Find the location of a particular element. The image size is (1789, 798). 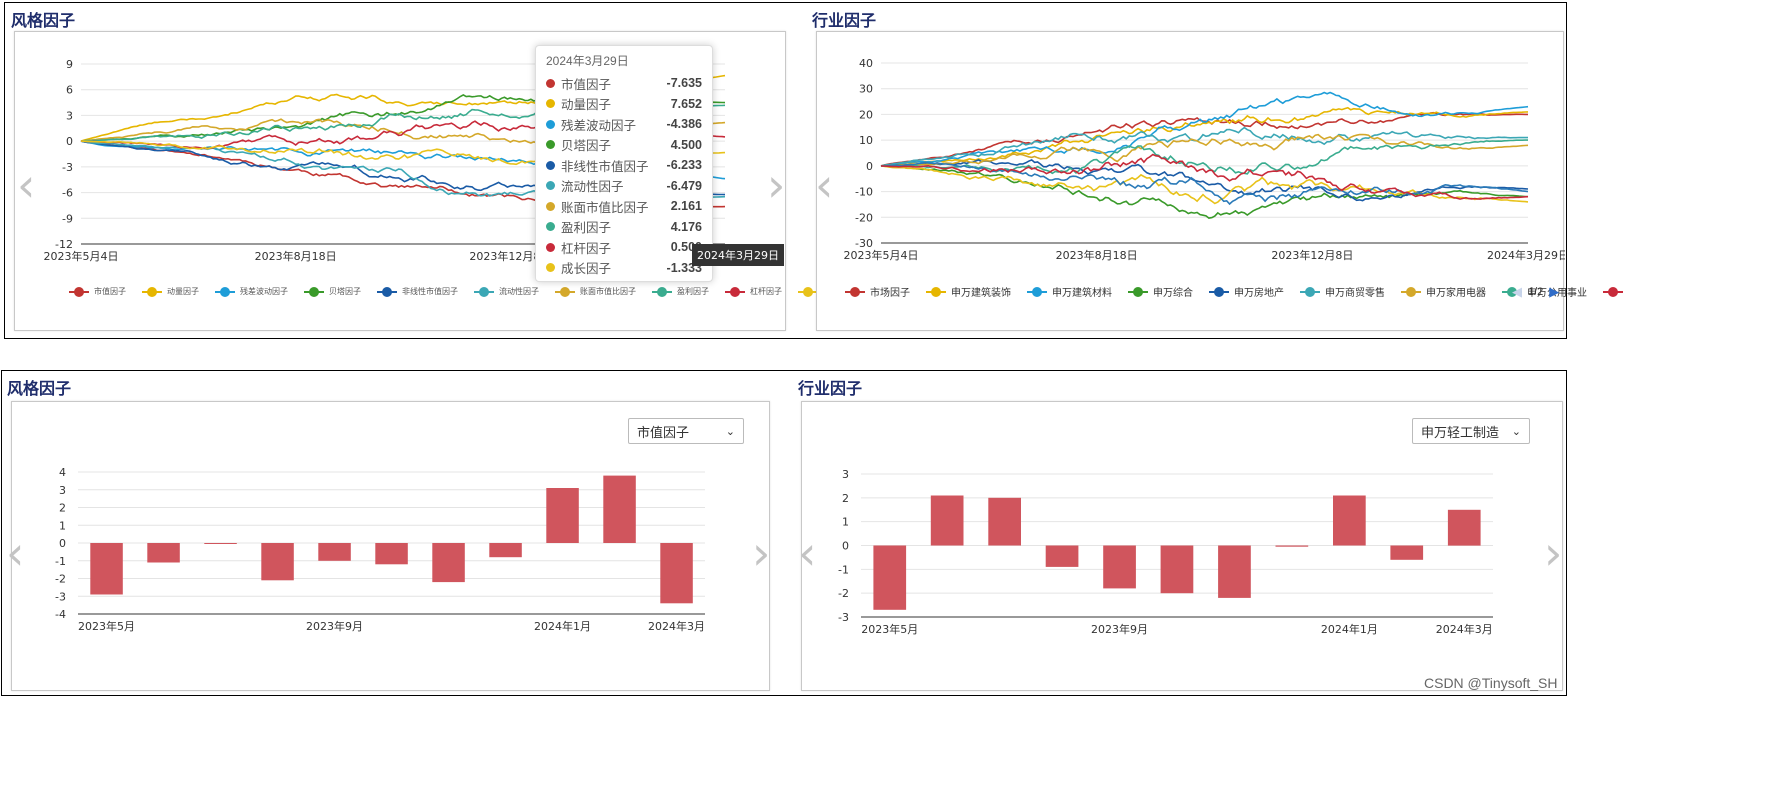

legend-item: 申万家用电器 is located at coordinates (1443, 291).